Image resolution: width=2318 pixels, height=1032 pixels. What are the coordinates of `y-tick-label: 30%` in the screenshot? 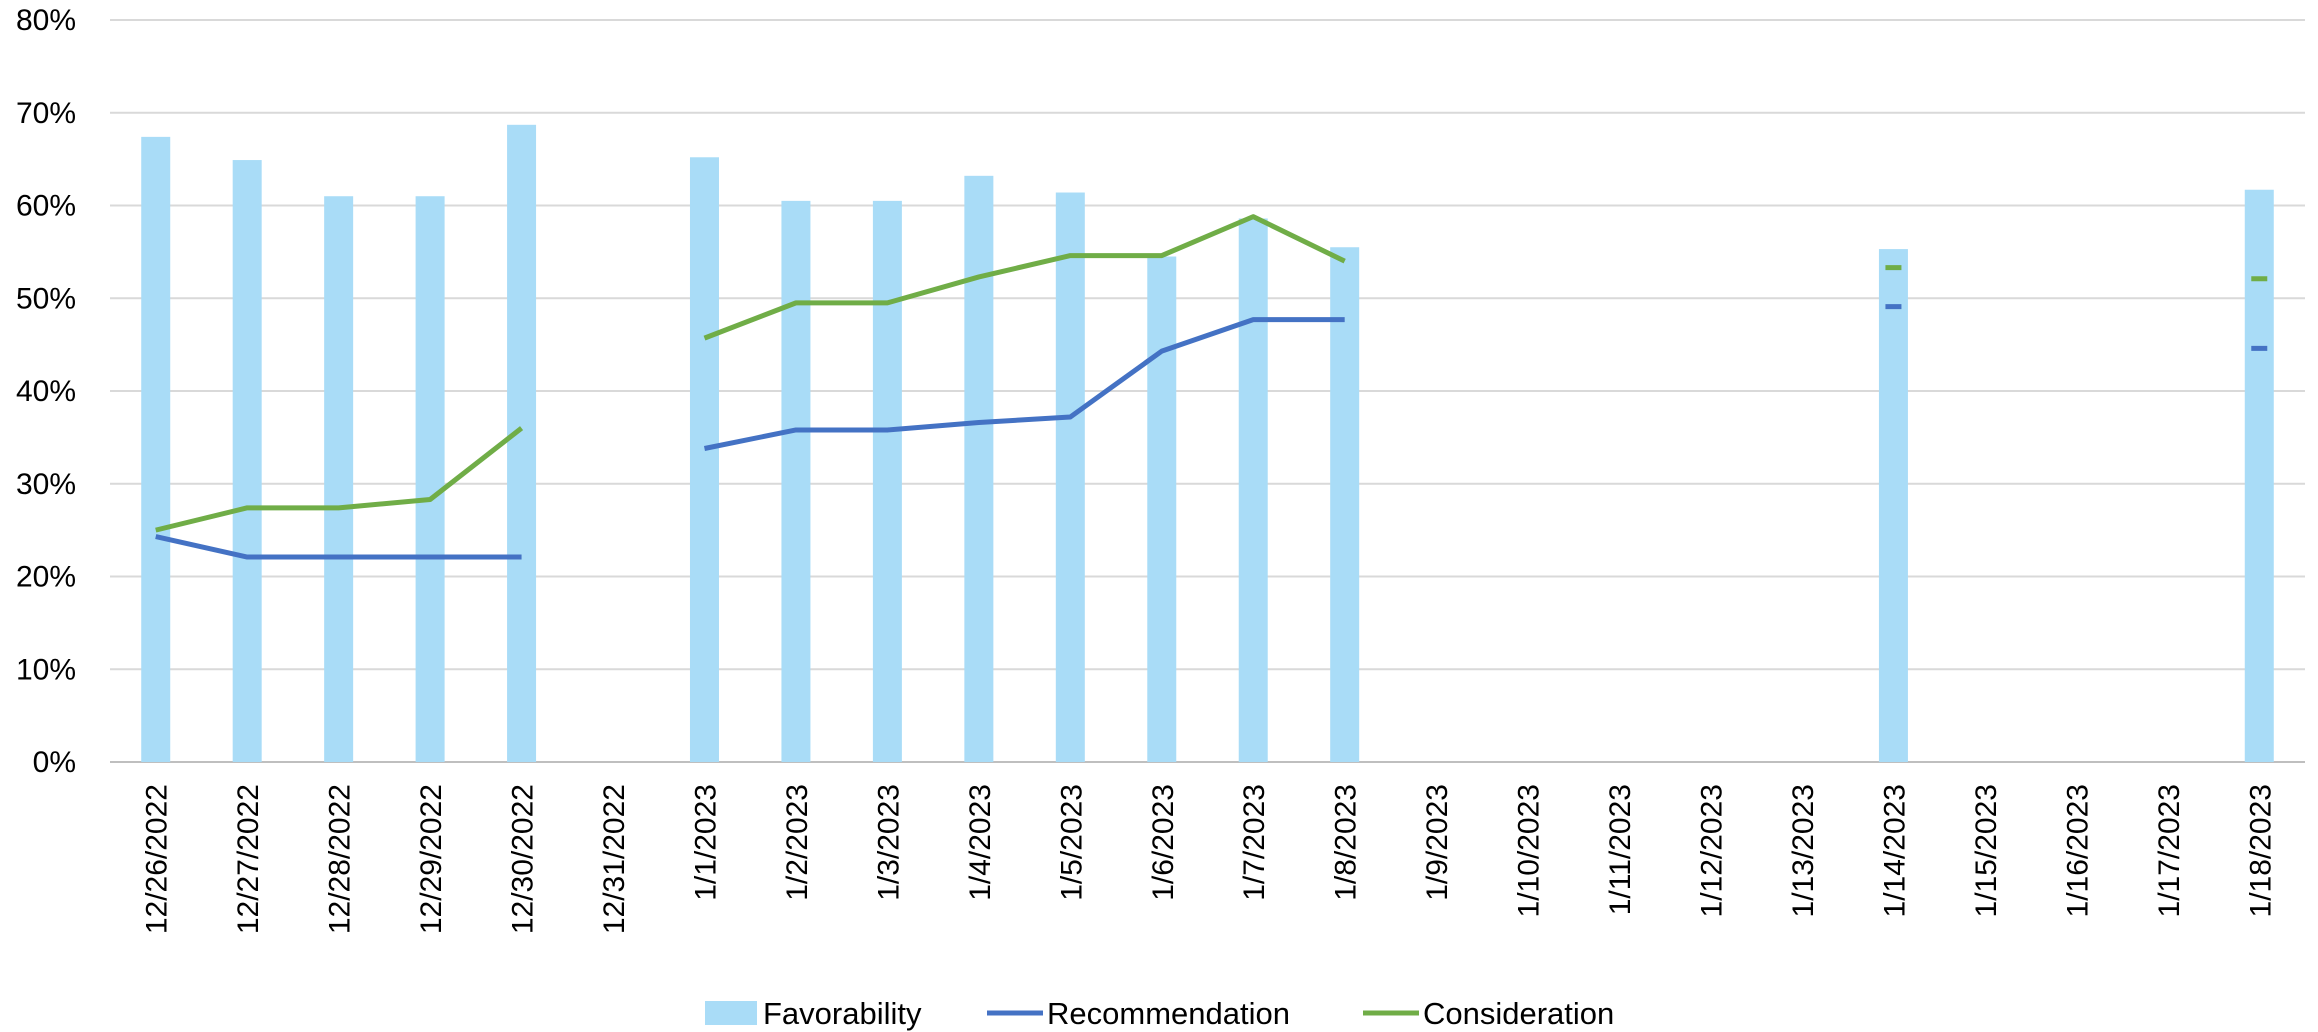 It's located at (46, 484).